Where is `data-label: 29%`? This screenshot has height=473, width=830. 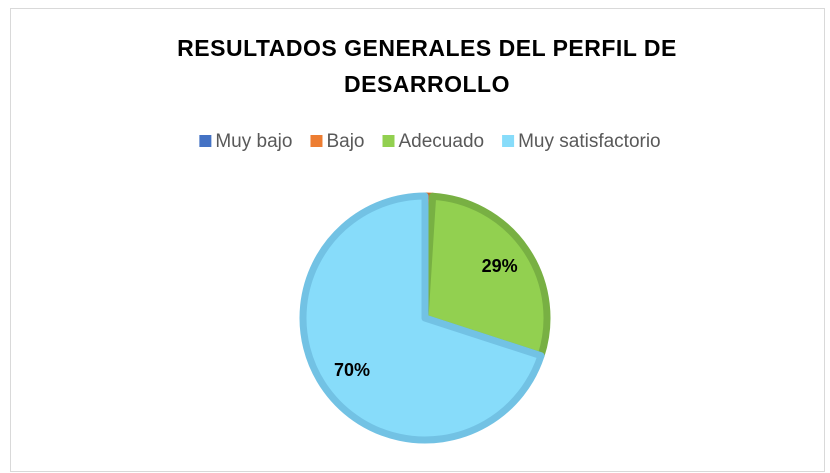 data-label: 29% is located at coordinates (500, 266).